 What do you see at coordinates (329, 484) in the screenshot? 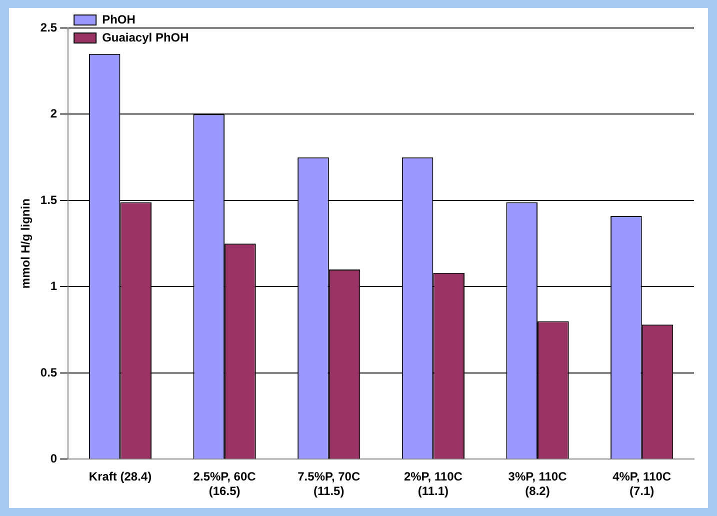
I see `x-tick-label: 7.5%P, 70C (11.5)` at bounding box center [329, 484].